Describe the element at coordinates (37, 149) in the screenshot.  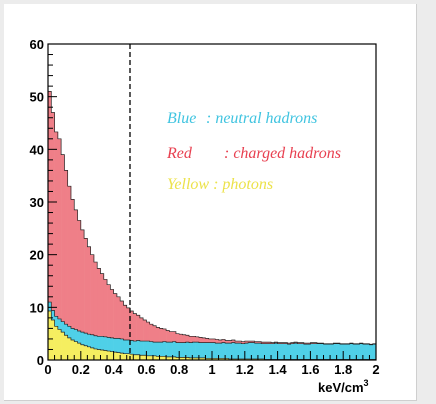
I see `y-tick-label: 40` at that location.